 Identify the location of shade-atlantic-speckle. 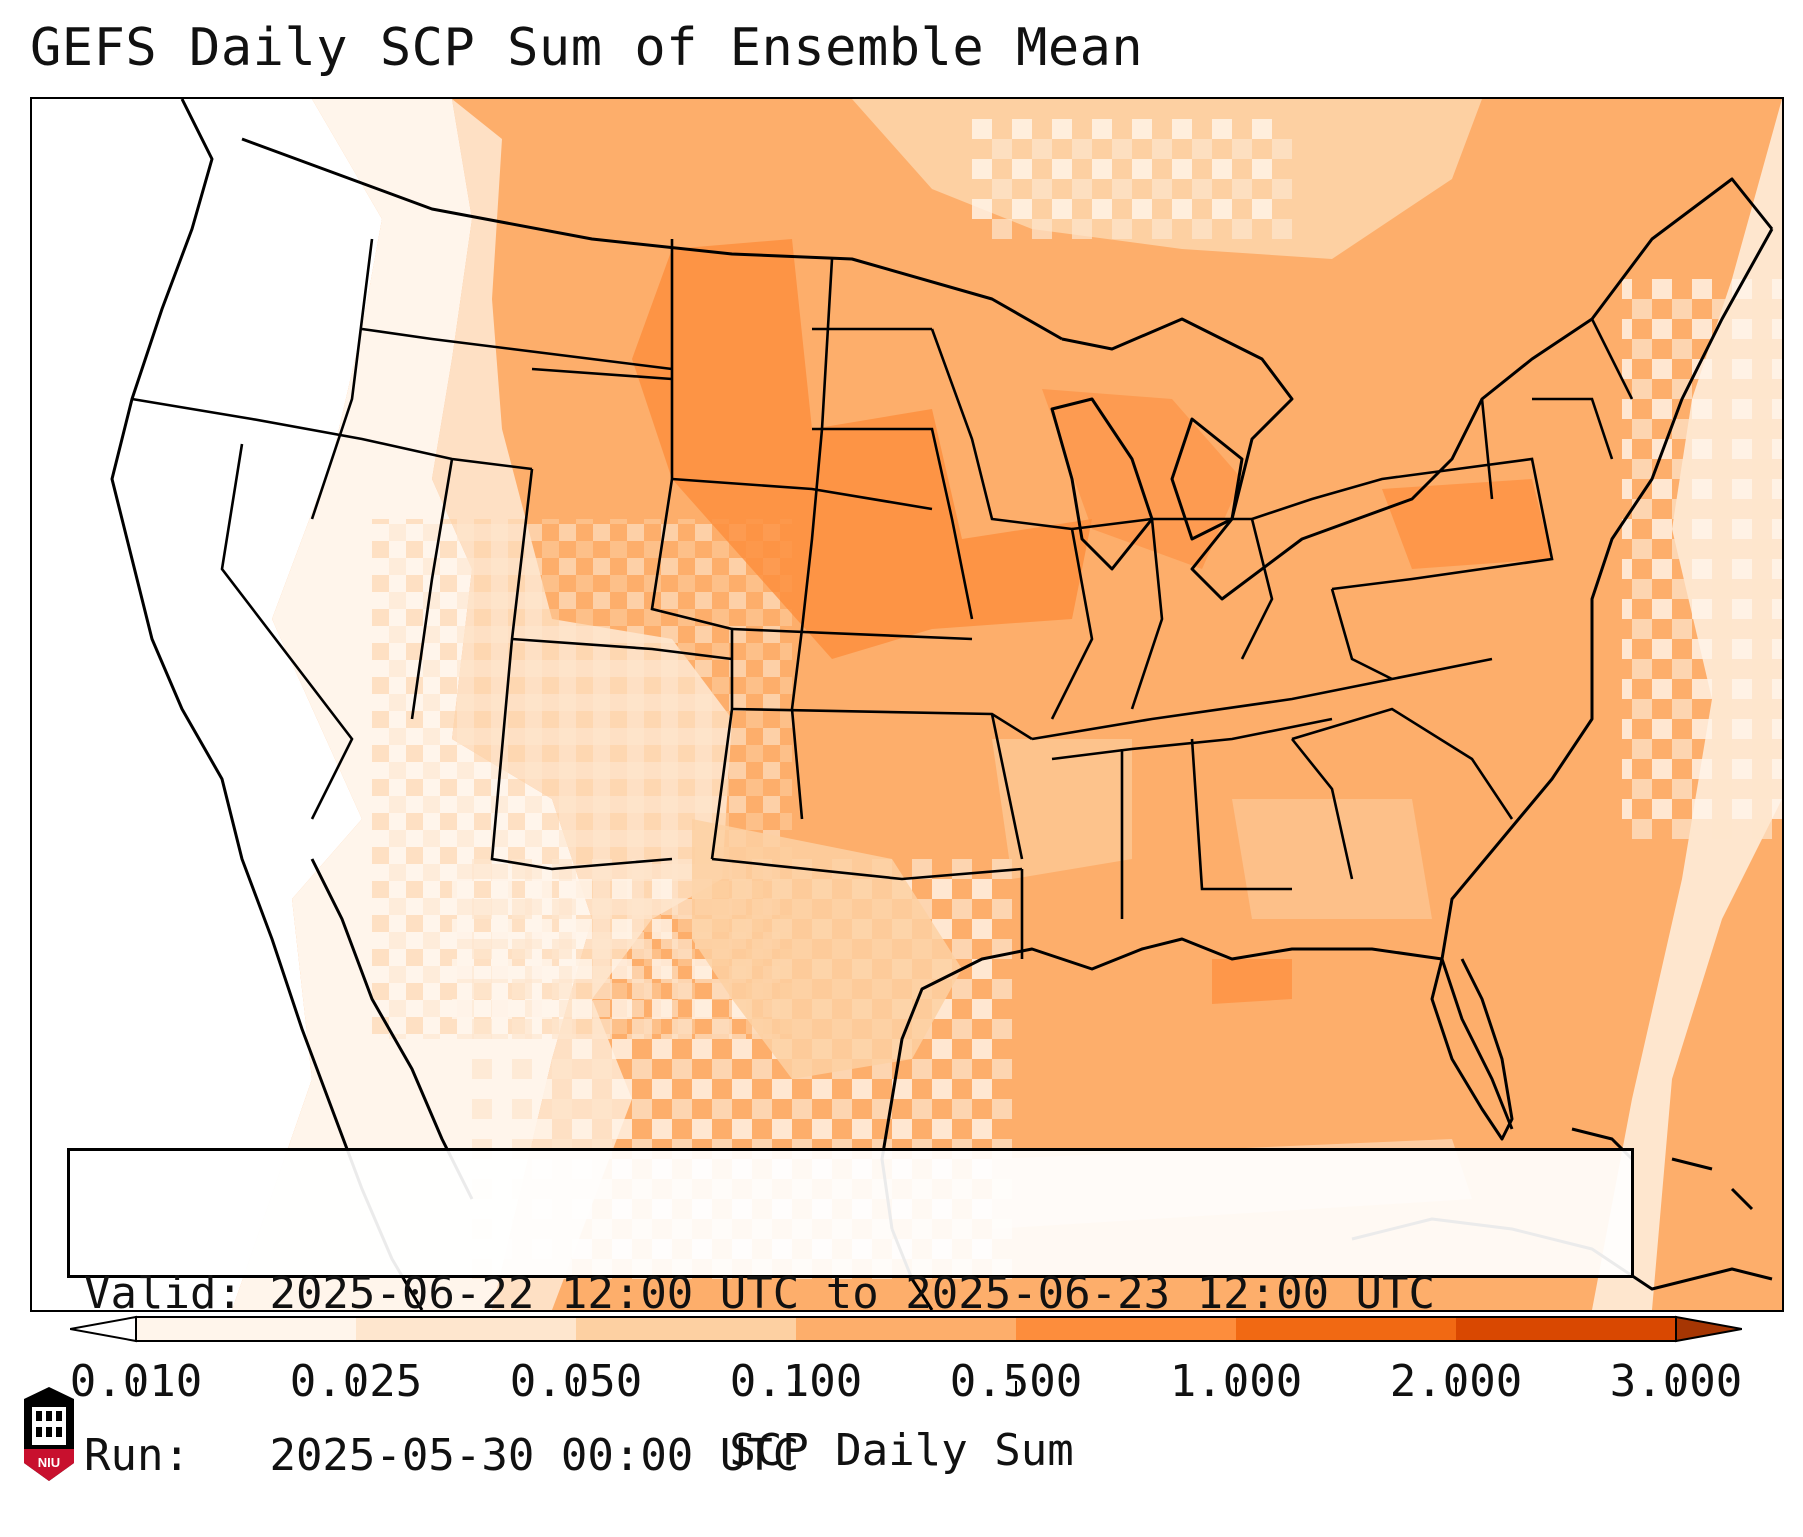
(1702, 559).